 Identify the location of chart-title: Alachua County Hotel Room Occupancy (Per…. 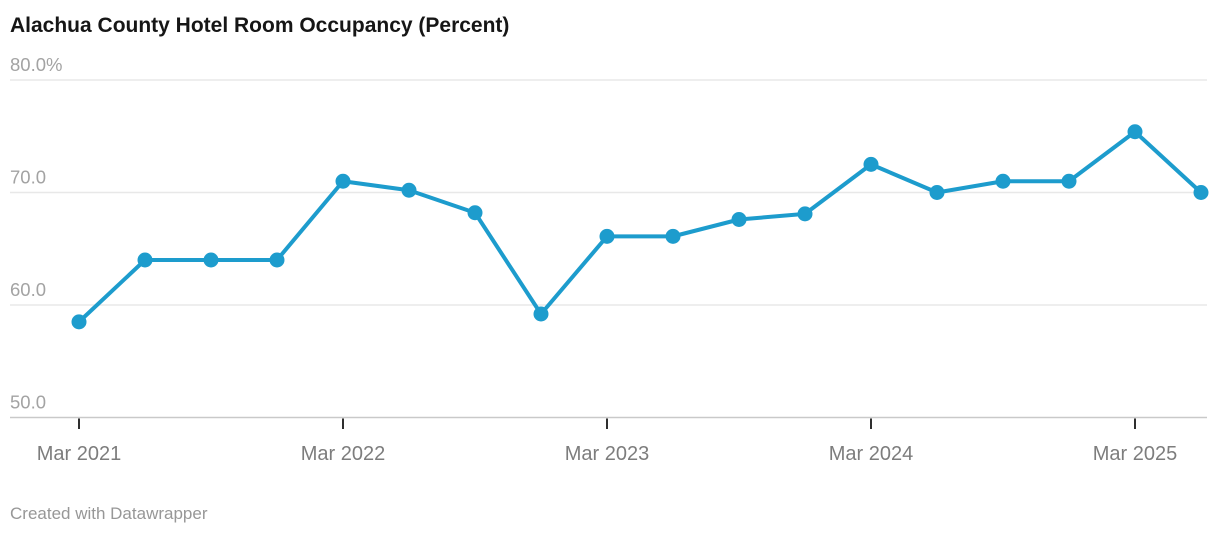
(260, 25).